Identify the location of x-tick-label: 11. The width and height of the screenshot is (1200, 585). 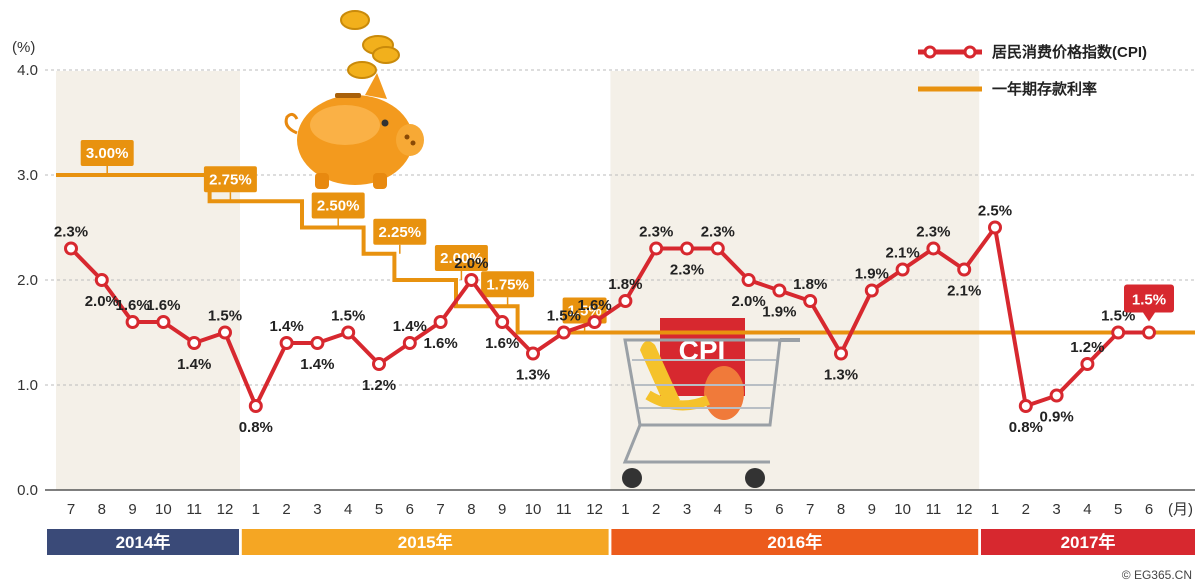
(194, 509).